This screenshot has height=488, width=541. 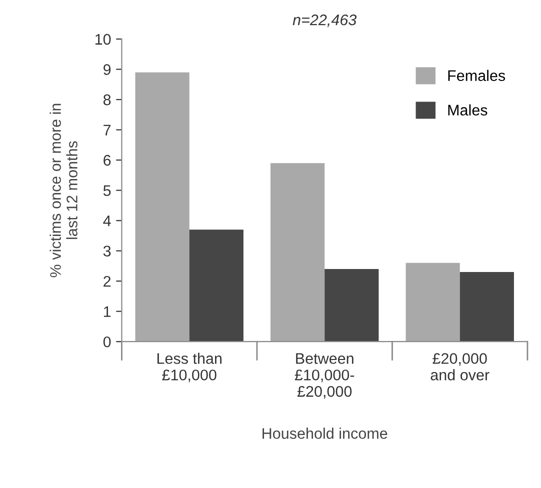 I want to click on chart-title: n=22,463, so click(x=324, y=21).